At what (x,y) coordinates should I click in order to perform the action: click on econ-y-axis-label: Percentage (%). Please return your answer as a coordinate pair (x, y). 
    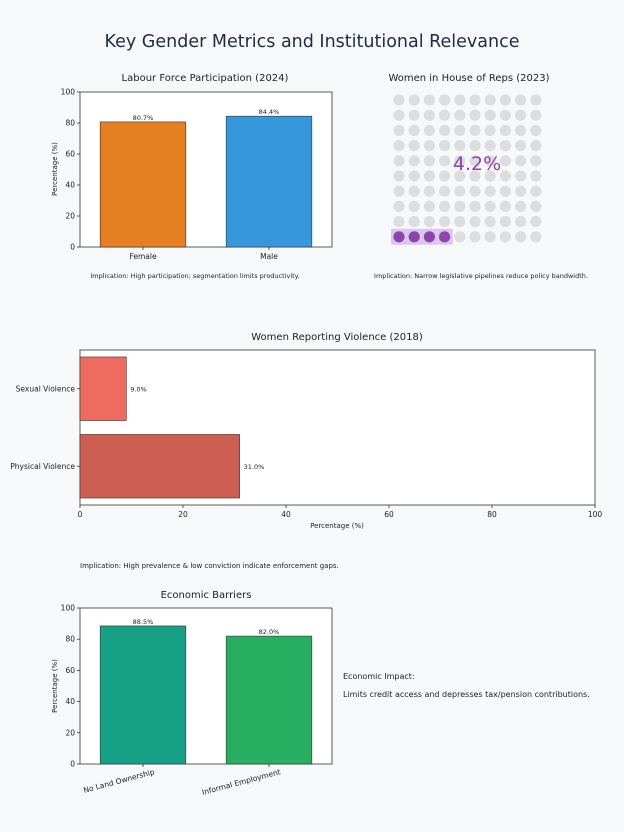
    Looking at the image, I should click on (55, 686).